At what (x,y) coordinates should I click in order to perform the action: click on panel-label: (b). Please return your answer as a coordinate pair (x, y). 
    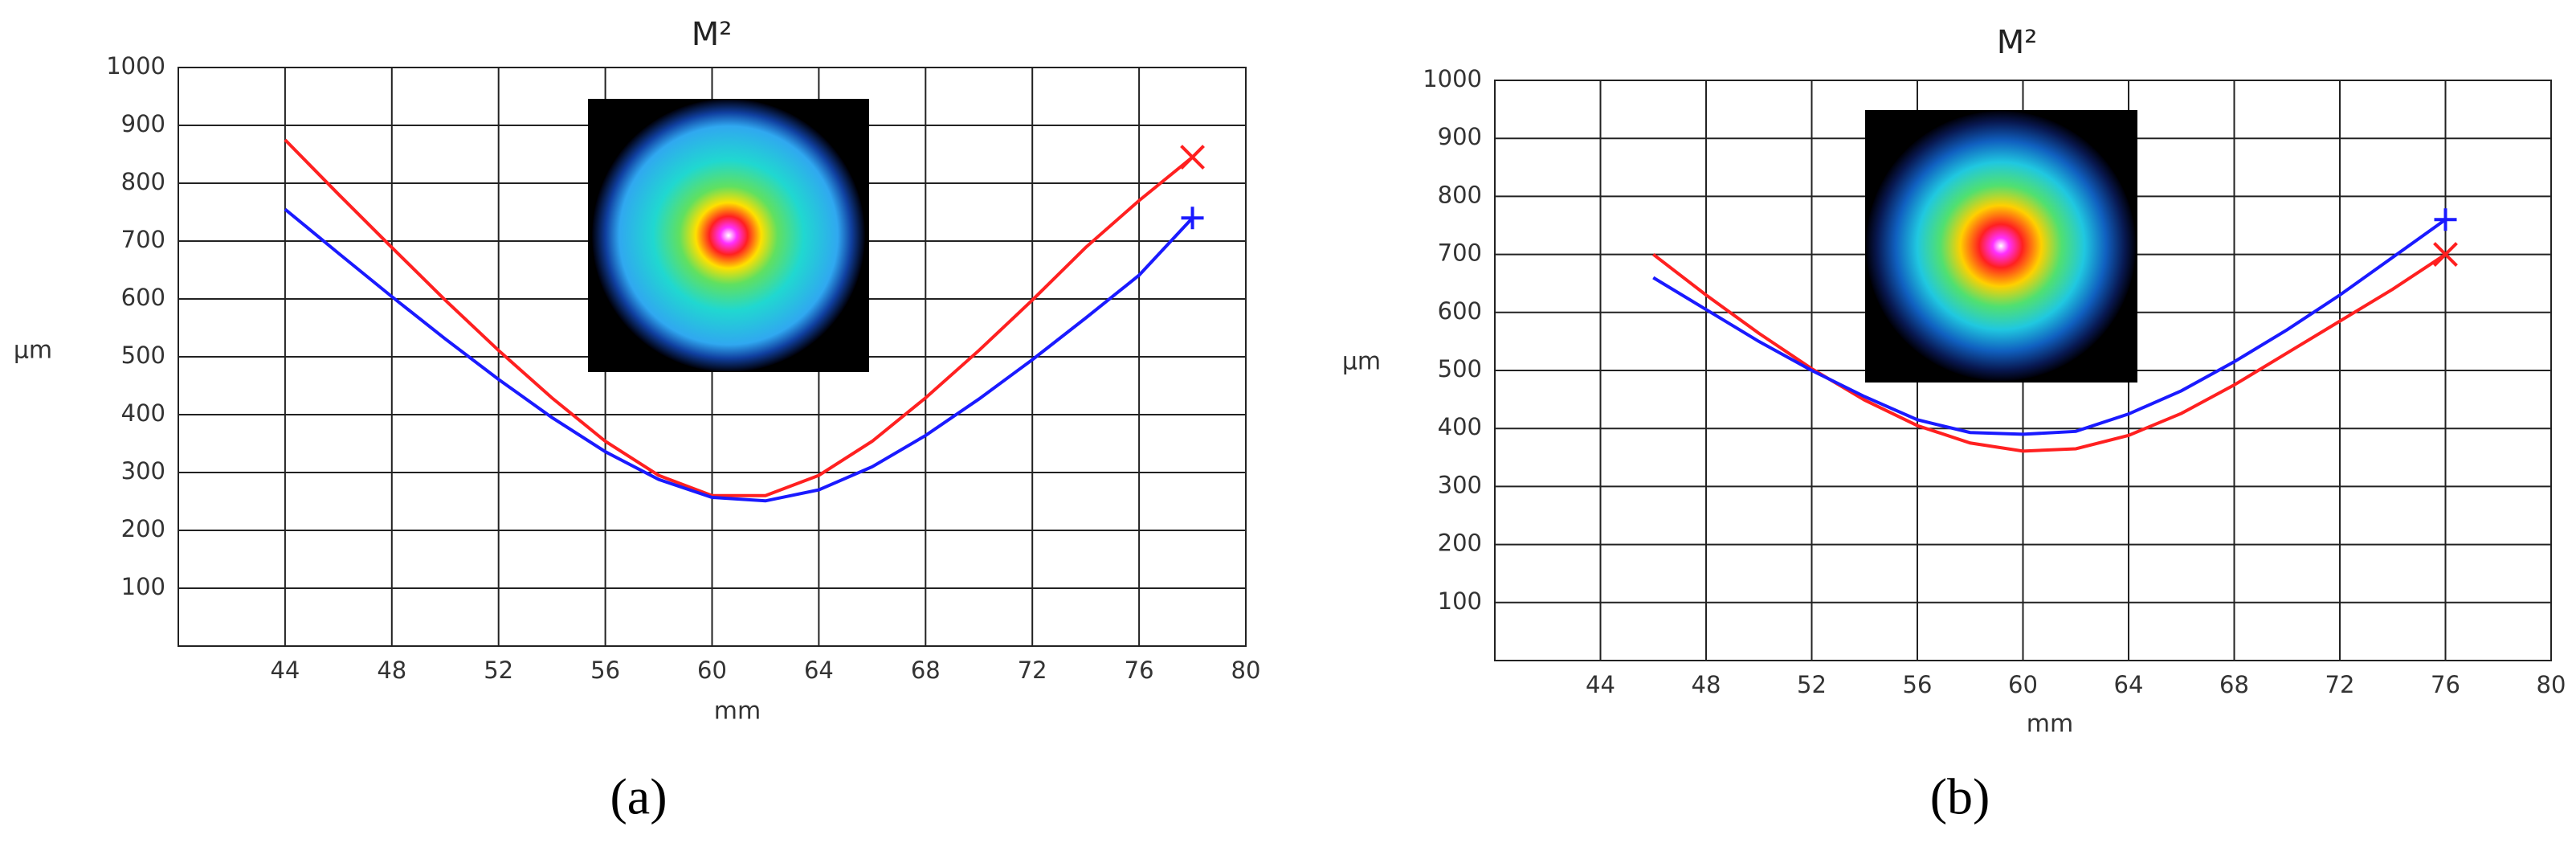
    Looking at the image, I should click on (1960, 796).